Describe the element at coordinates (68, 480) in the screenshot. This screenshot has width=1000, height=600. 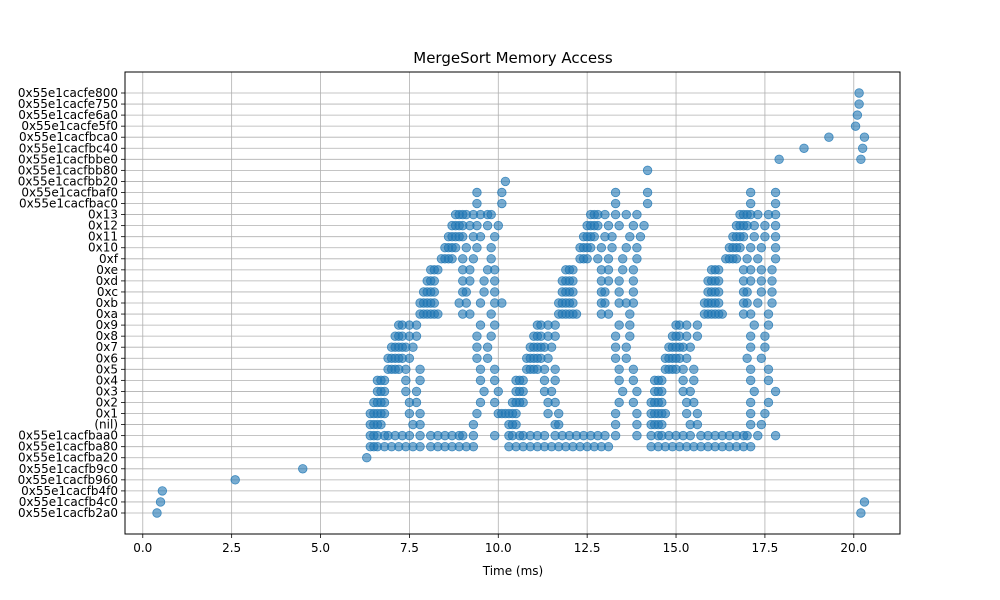
I see `y-tick-label: 0x55e1cacfb960` at that location.